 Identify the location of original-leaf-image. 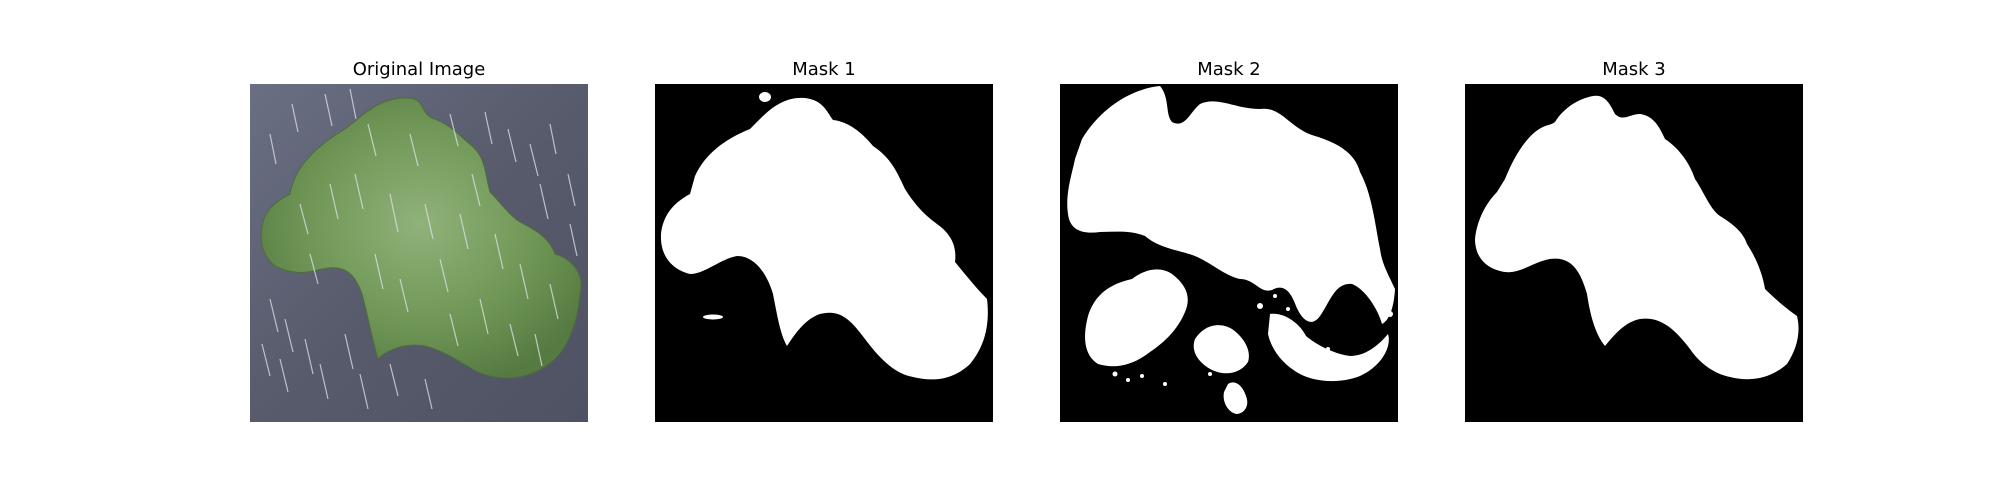
(419, 253).